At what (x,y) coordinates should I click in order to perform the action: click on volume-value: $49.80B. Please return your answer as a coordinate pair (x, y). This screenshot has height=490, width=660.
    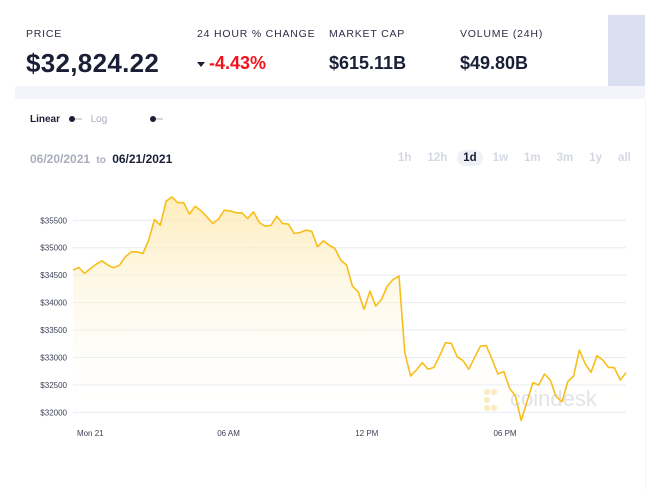
    Looking at the image, I should click on (494, 63).